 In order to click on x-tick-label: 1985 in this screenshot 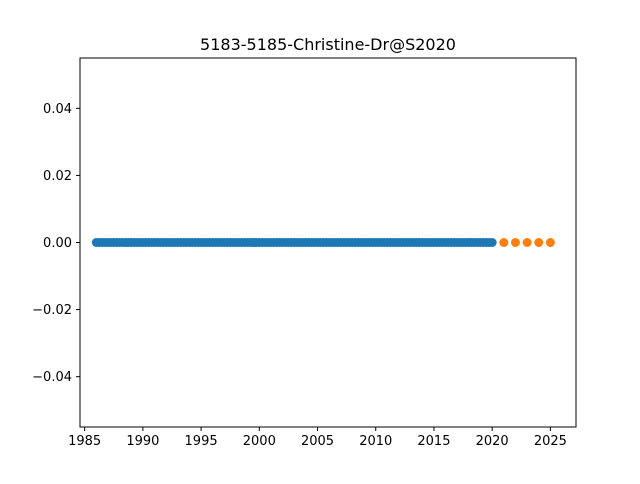, I will do `click(84, 441)`.